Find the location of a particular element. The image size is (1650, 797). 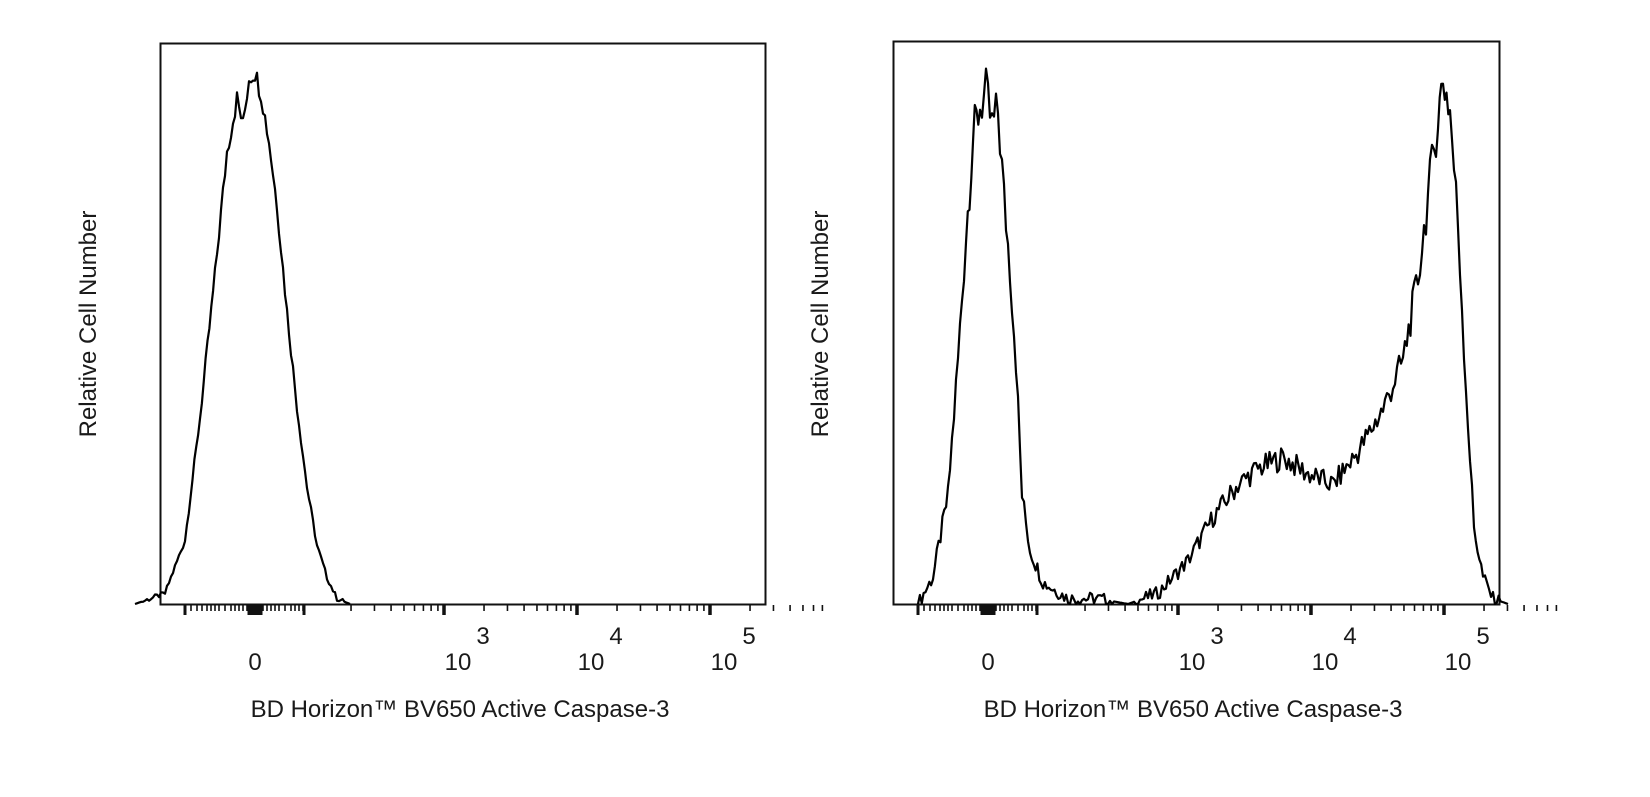

histogram-curve-control is located at coordinates (242, 338).